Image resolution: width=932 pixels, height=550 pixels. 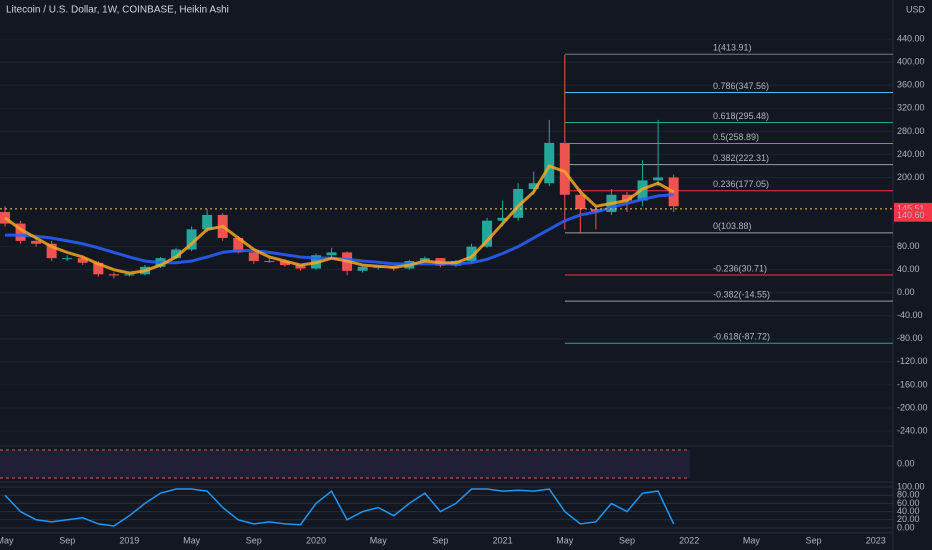 I want to click on stoch-tick-label: 20.00, so click(x=908, y=519).